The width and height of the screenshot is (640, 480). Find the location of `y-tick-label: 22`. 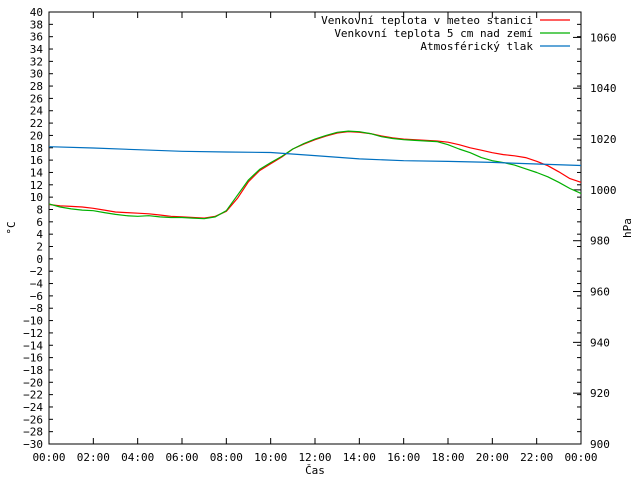

y-tick-label: 22 is located at coordinates (36, 123).